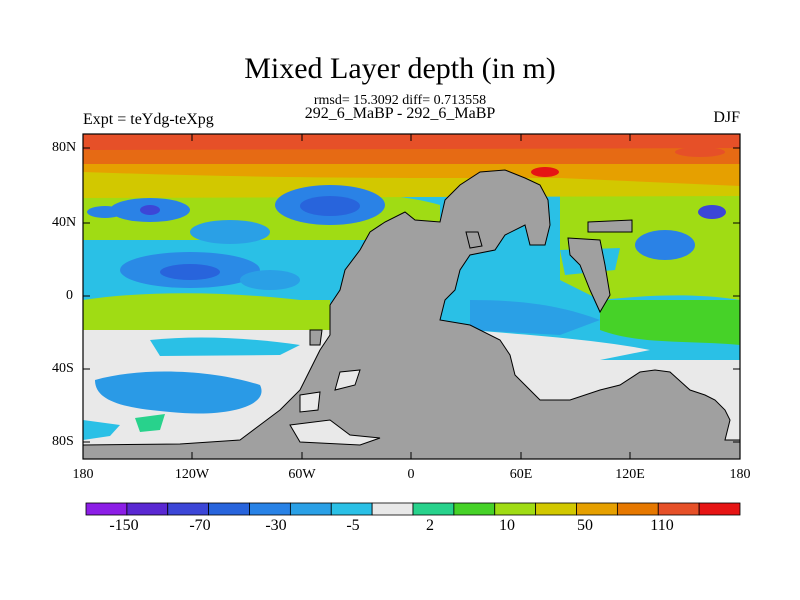 The image size is (800, 600). I want to click on lat-label-80s: 80S, so click(63, 441).